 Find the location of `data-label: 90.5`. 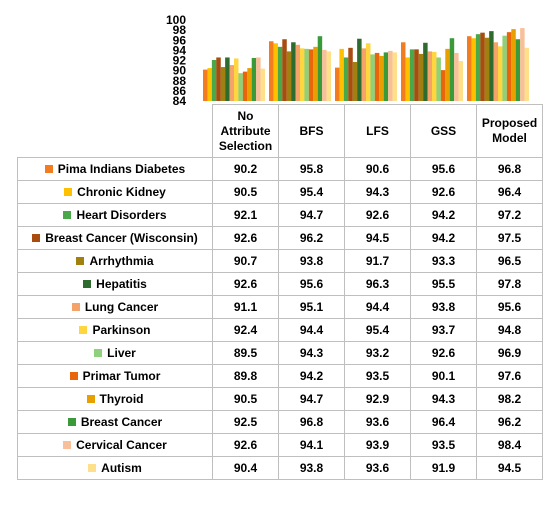

data-label: 90.5 is located at coordinates (245, 192).